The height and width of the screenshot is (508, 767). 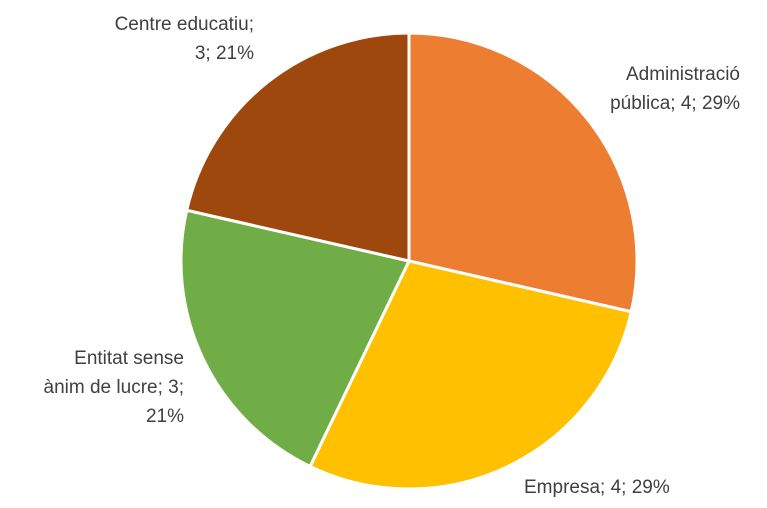 I want to click on slice-label-line: Administració, so click(x=683, y=74).